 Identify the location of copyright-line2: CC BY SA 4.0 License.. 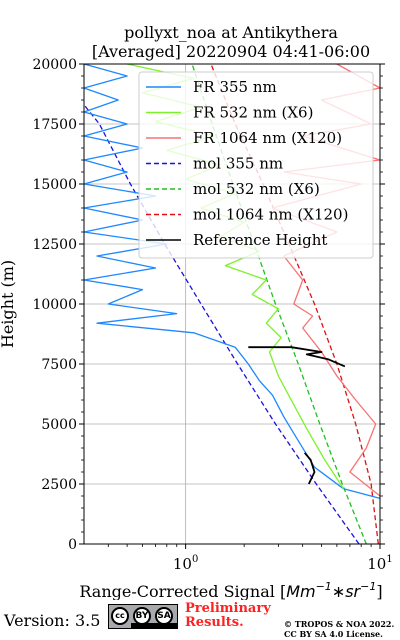
(333, 634).